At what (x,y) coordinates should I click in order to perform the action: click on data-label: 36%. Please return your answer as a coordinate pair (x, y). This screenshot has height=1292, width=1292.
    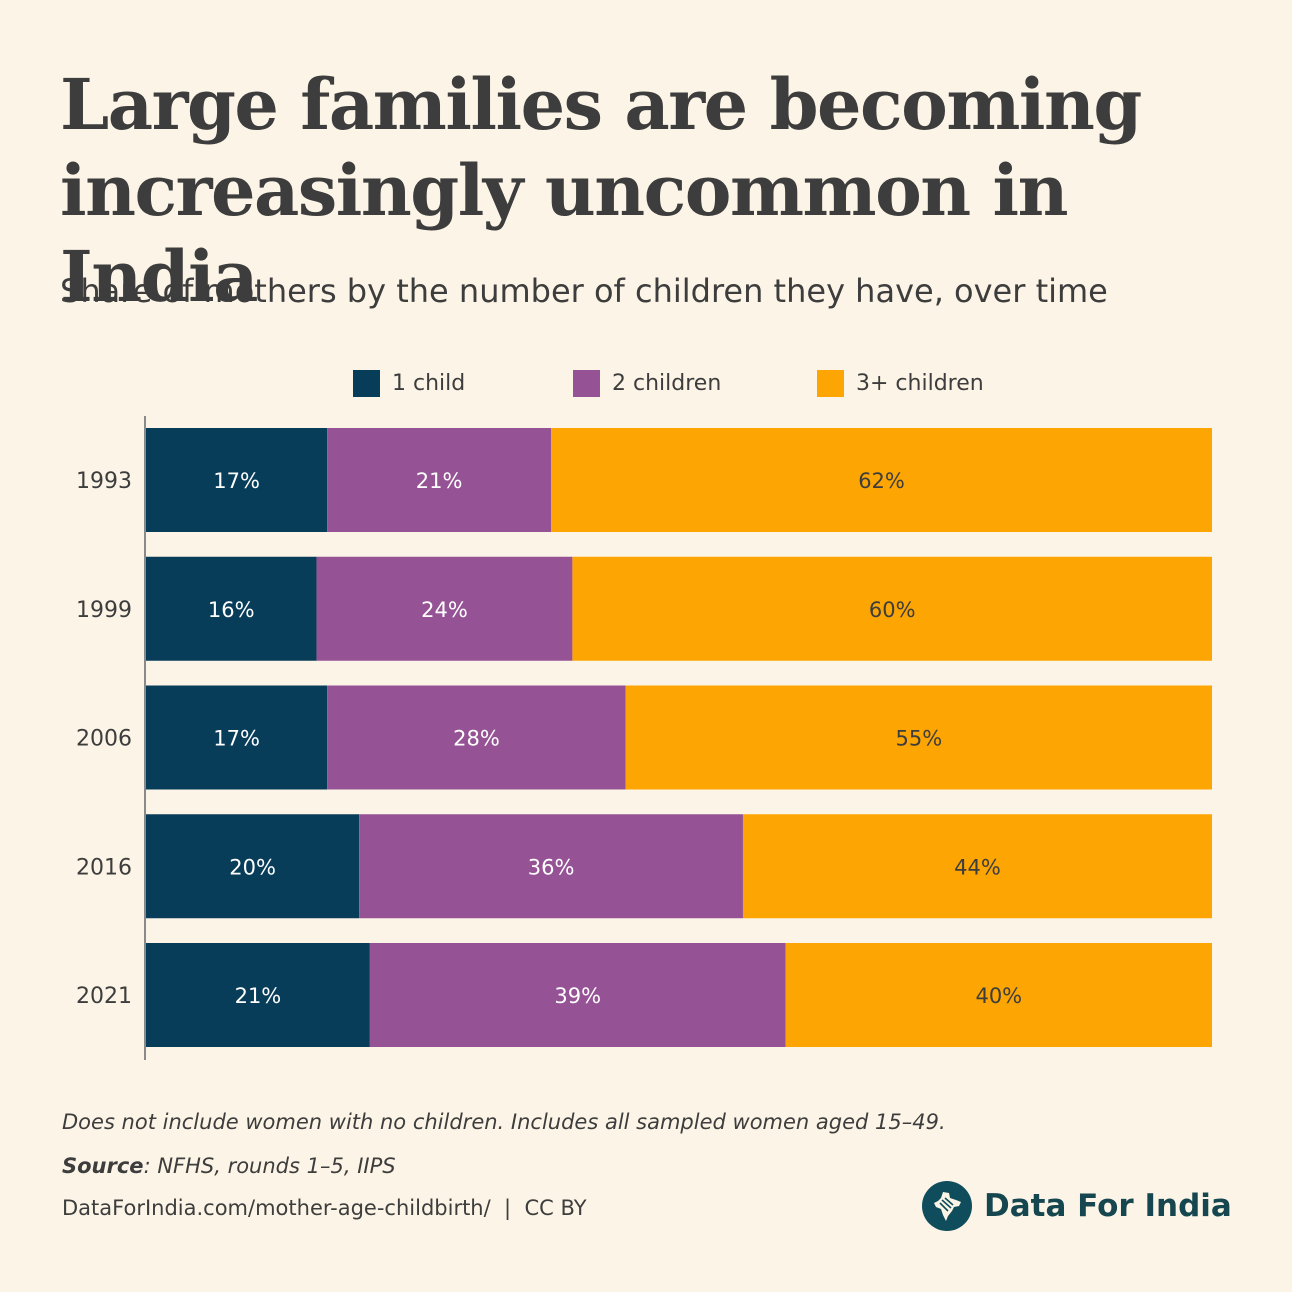
    Looking at the image, I should click on (551, 867).